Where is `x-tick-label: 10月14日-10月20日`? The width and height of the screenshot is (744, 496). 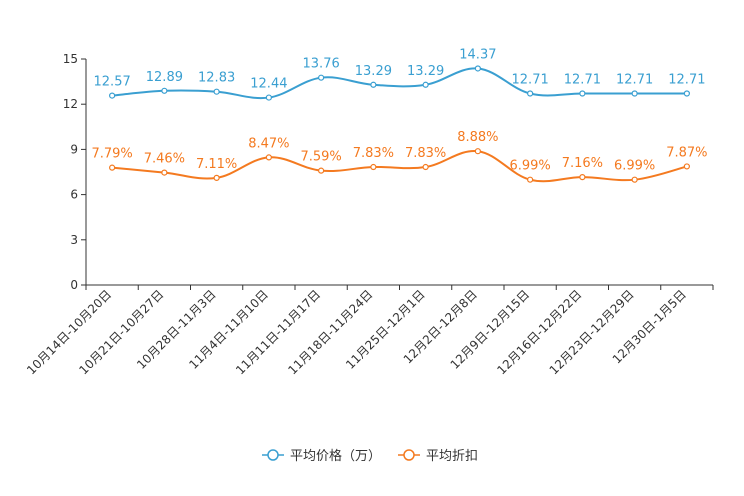
x-tick-label: 10月14日-10月20日 is located at coordinates (69, 332).